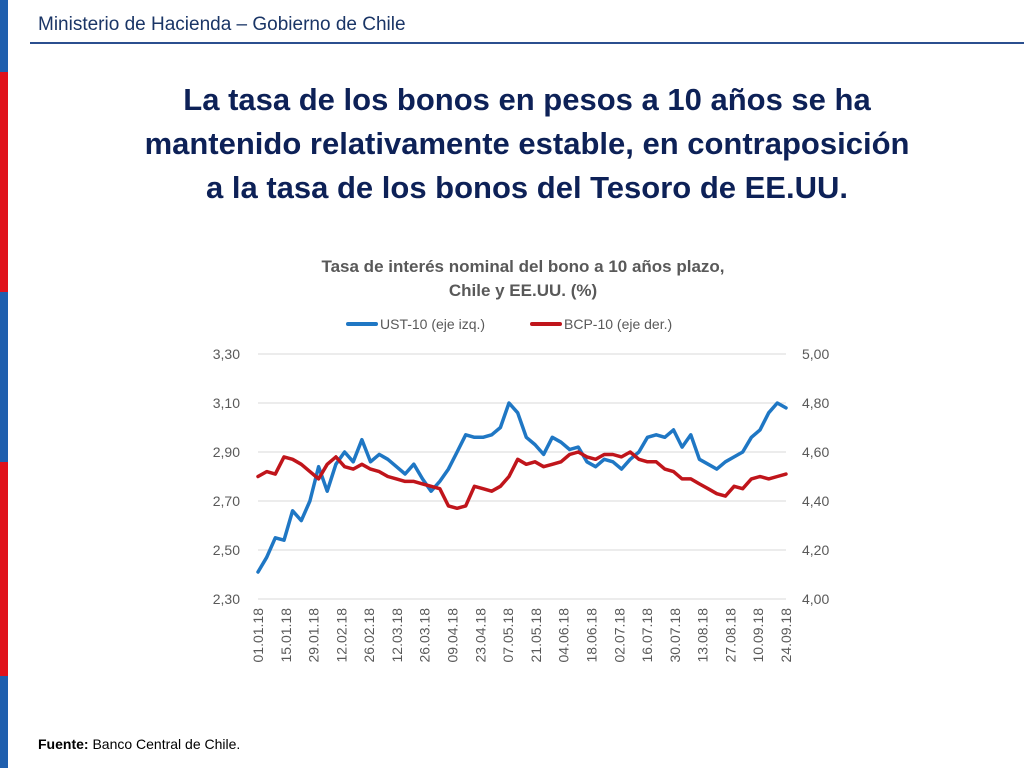  Describe the element at coordinates (226, 501) in the screenshot. I see `y-left-tick-label: 2,70` at that location.